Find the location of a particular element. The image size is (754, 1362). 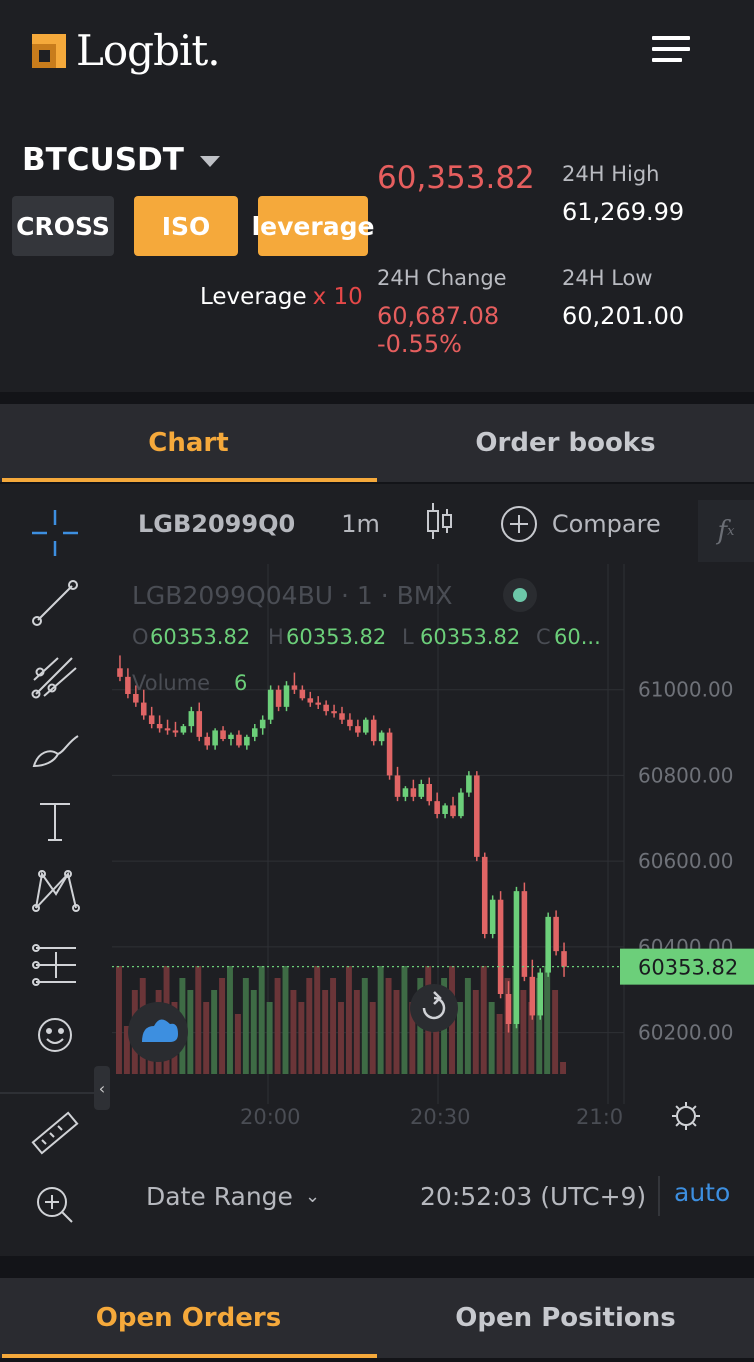

y-tick-label: 60800.00 is located at coordinates (685, 775).